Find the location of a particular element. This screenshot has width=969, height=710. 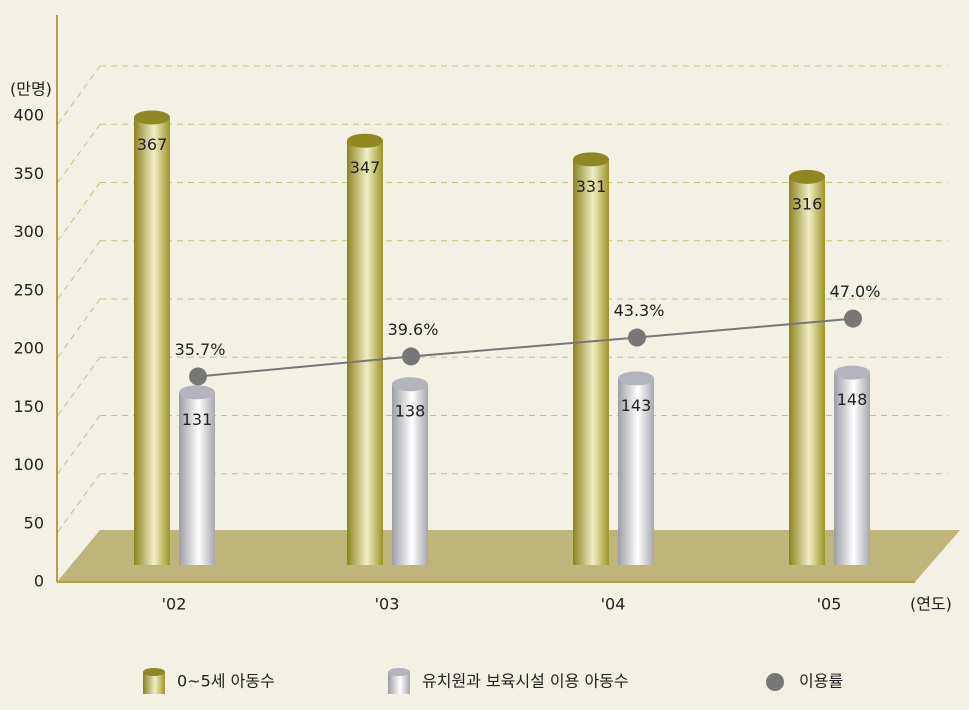

data-label: 47.0% is located at coordinates (855, 291).